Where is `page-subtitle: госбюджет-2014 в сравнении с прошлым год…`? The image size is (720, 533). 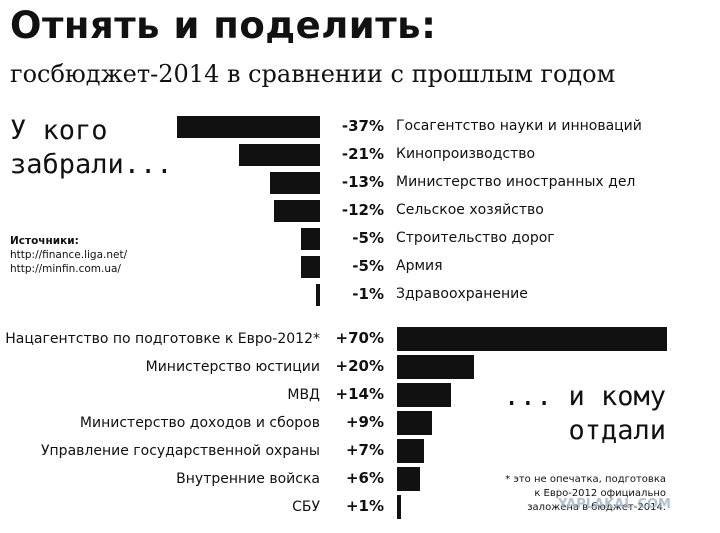 page-subtitle: госбюджет-2014 в сравнении с прошлым год… is located at coordinates (313, 74).